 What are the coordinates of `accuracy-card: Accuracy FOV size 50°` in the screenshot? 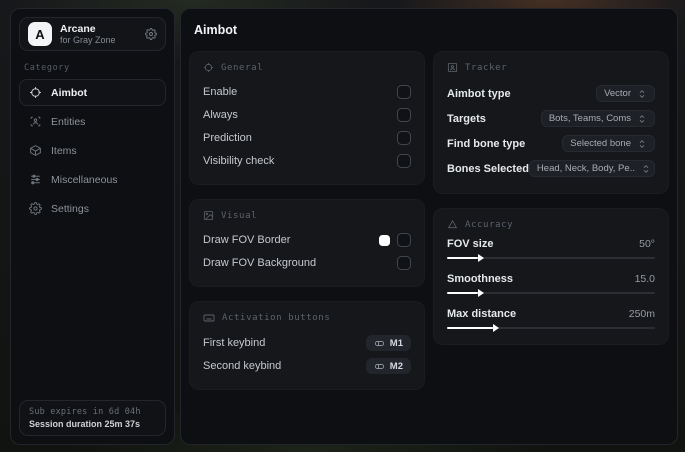 It's located at (551, 276).